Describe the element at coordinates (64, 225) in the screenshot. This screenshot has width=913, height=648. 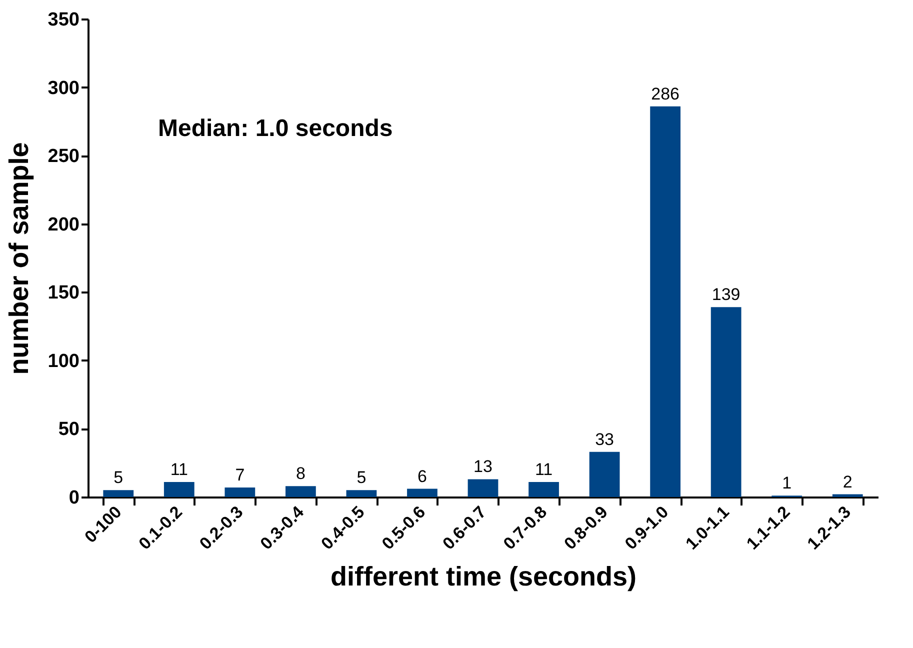
I see `y-tick-label: 200` at that location.